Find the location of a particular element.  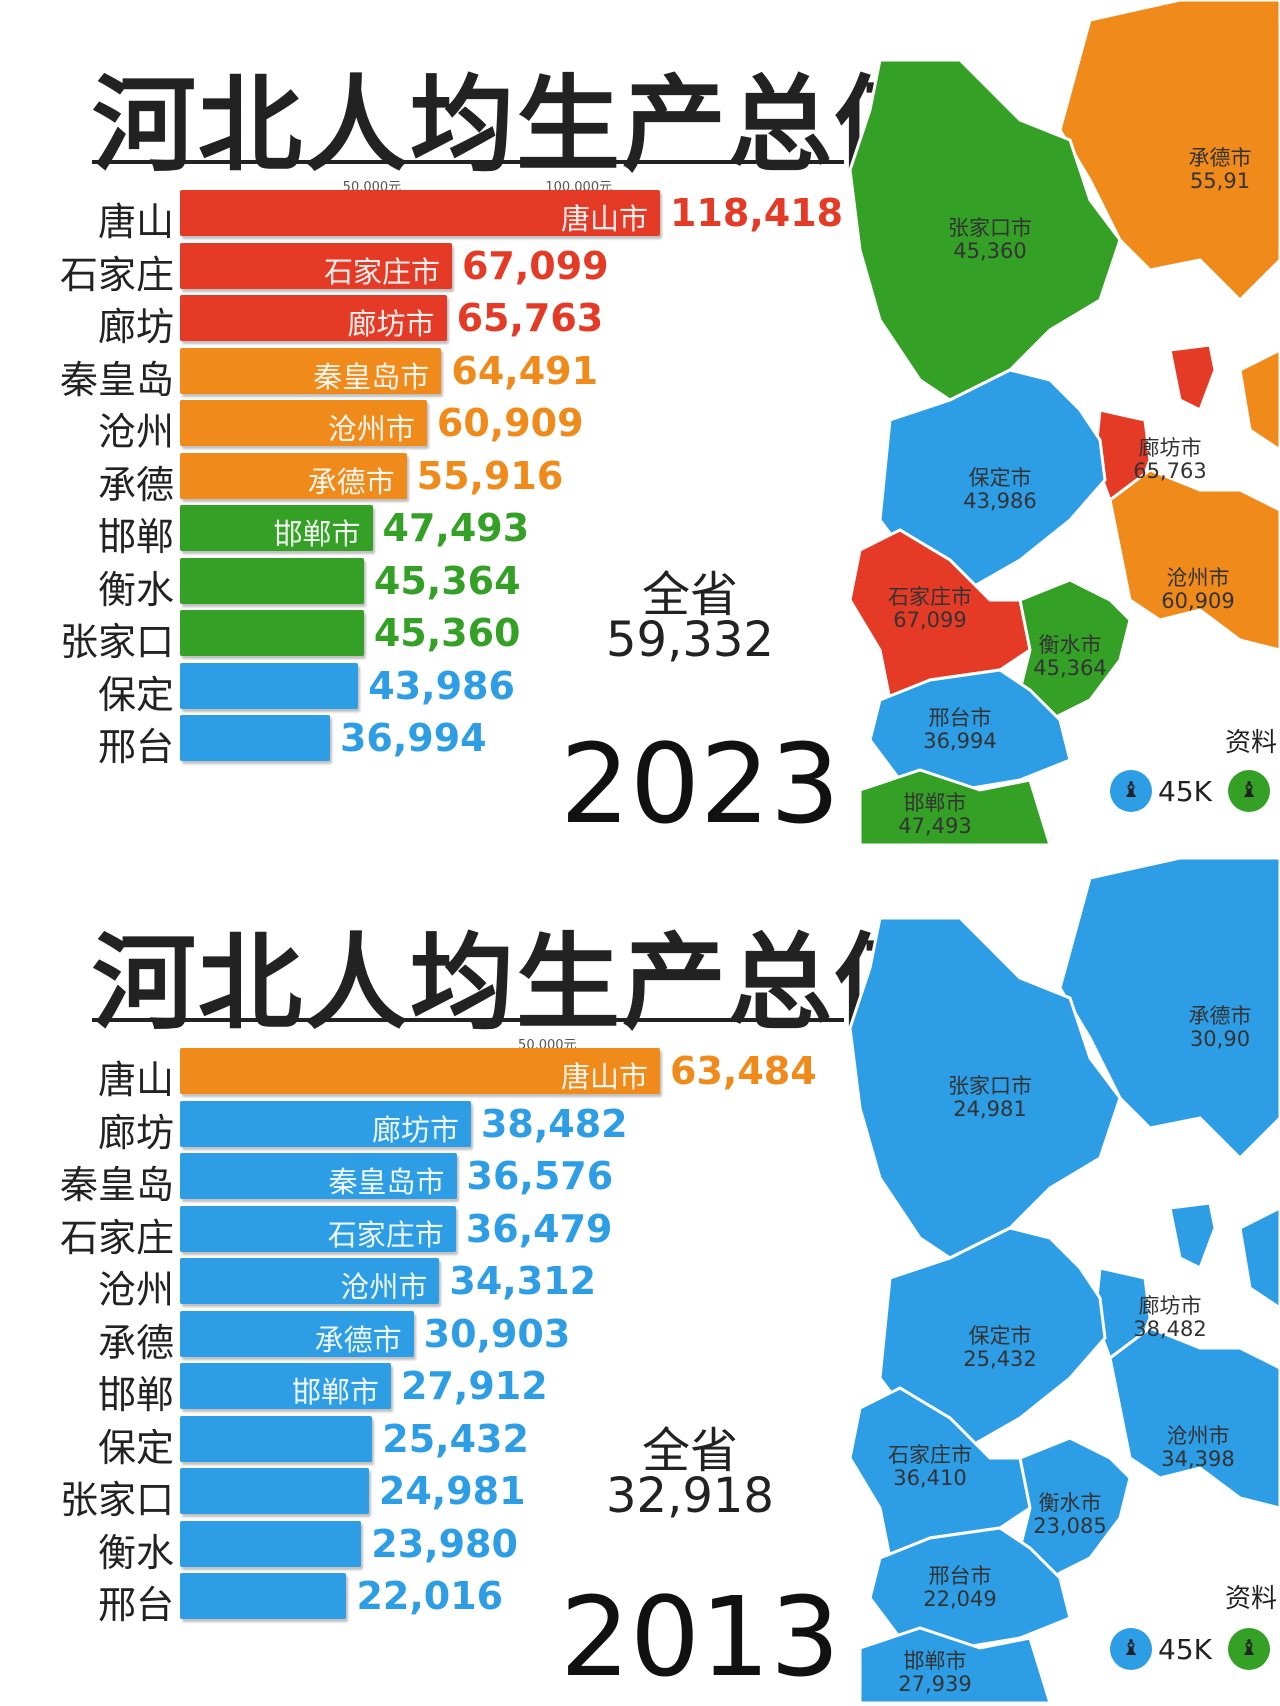

data-label: 24,981 is located at coordinates (452, 1491).